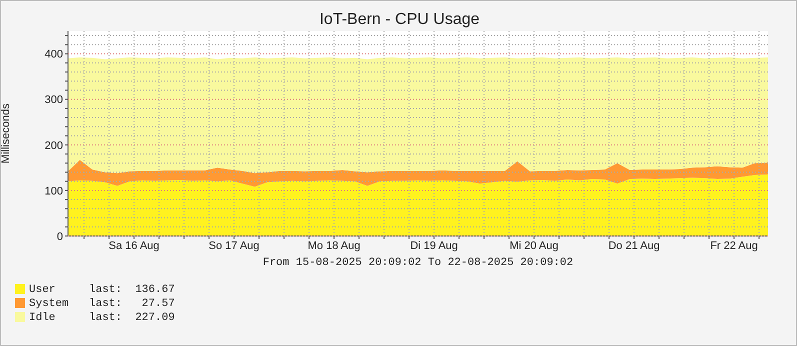  What do you see at coordinates (6, 133) in the screenshot?
I see `y-axis-title: Milliseconds` at bounding box center [6, 133].